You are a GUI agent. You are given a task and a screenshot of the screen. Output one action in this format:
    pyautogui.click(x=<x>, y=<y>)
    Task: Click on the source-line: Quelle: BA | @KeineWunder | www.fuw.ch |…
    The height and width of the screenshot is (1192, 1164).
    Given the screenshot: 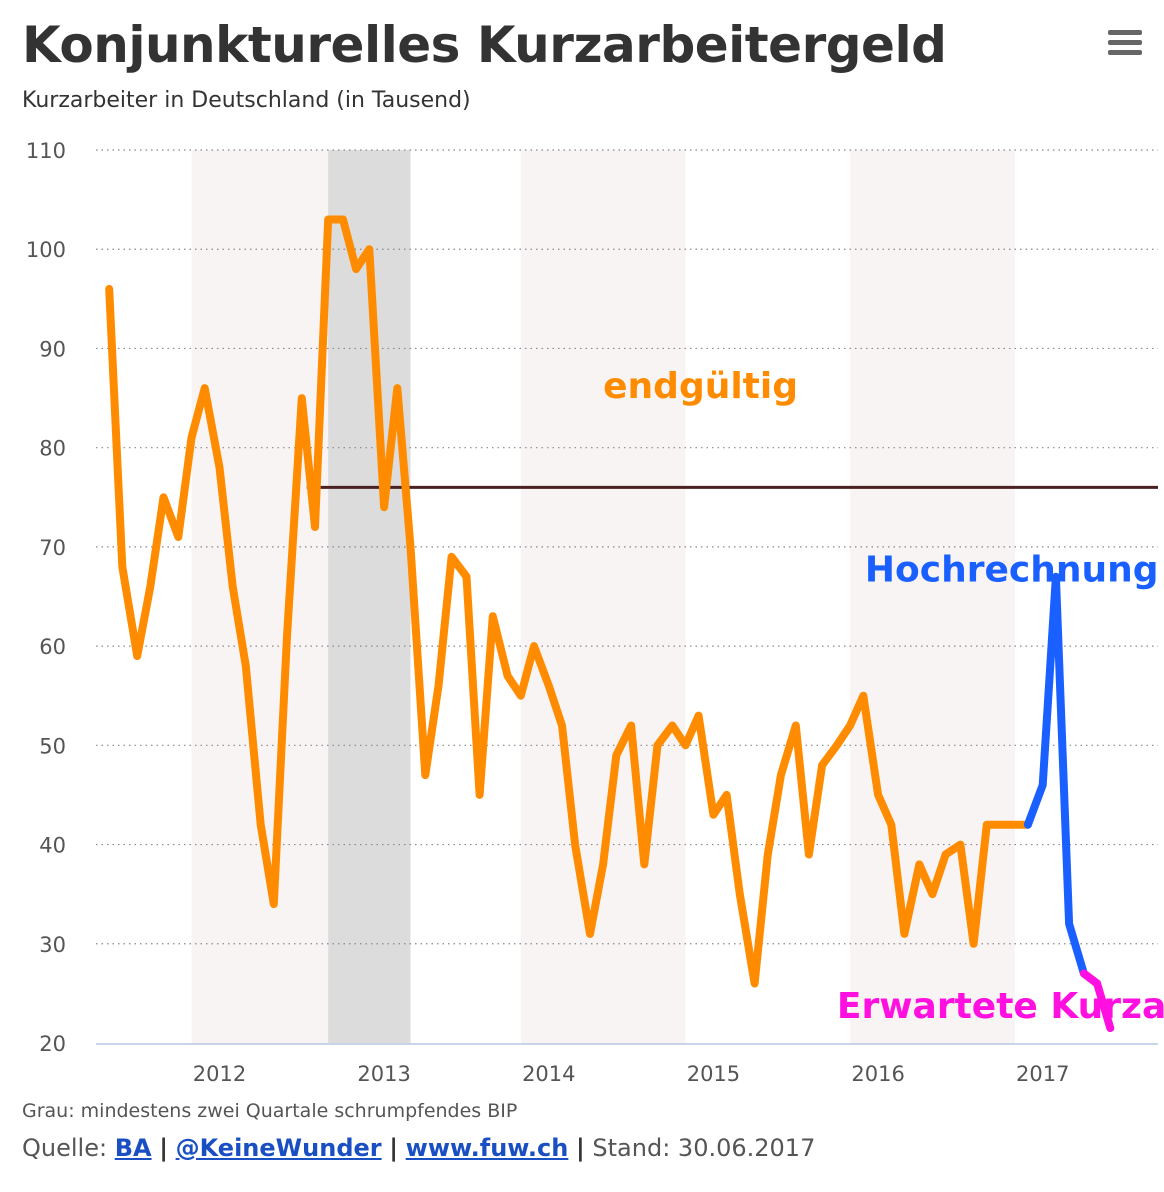 What is the action you would take?
    pyautogui.click(x=418, y=1148)
    